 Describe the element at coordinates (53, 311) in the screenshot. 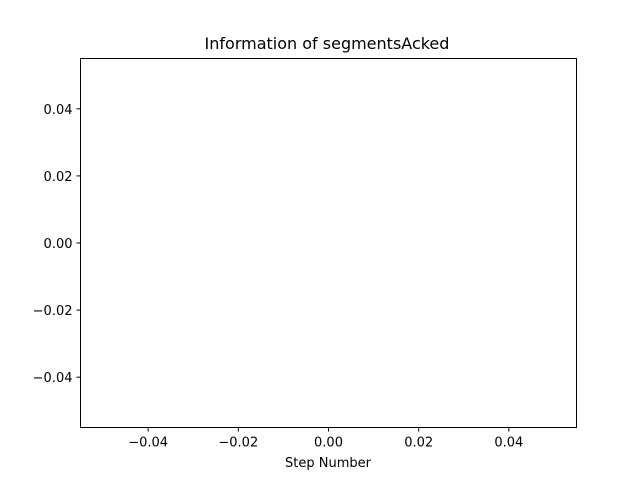

I see `y-tick-label: −0.02` at that location.